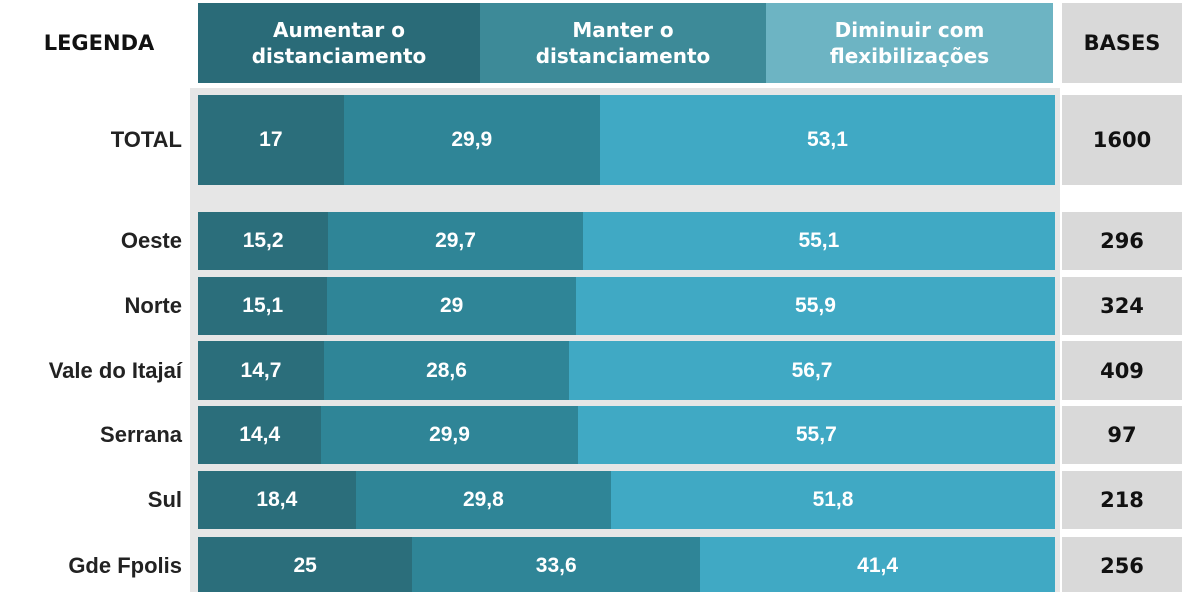 The image size is (1190, 592). What do you see at coordinates (909, 43) in the screenshot?
I see `legend-entry: Diminuir com flexibilizações` at bounding box center [909, 43].